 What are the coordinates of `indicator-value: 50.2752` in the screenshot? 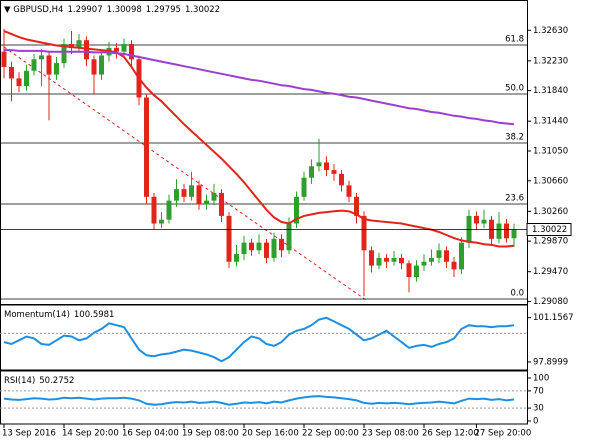 It's located at (56, 381).